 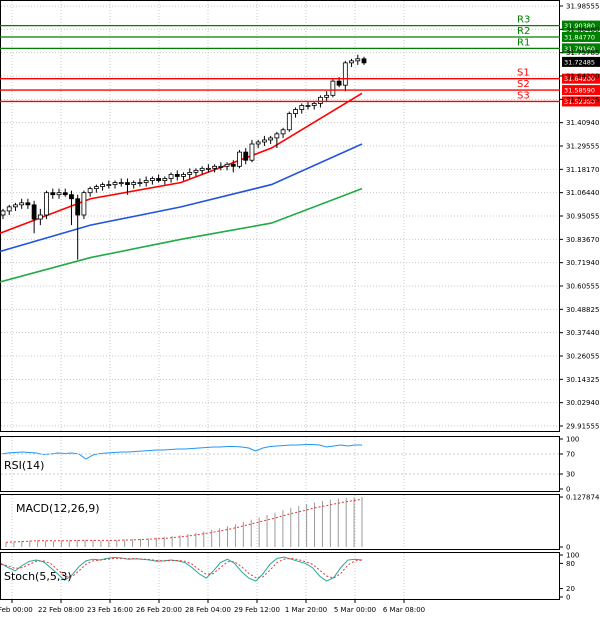 I want to click on time-tick-label: 6 Mar 08:00, so click(x=404, y=610).